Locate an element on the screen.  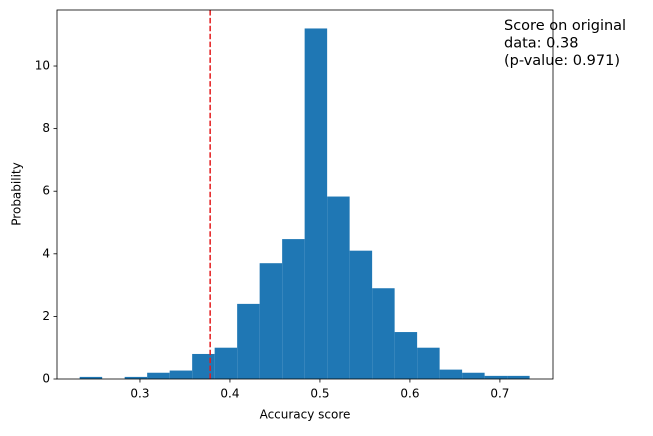
y-tick-label: 0 is located at coordinates (46, 379).